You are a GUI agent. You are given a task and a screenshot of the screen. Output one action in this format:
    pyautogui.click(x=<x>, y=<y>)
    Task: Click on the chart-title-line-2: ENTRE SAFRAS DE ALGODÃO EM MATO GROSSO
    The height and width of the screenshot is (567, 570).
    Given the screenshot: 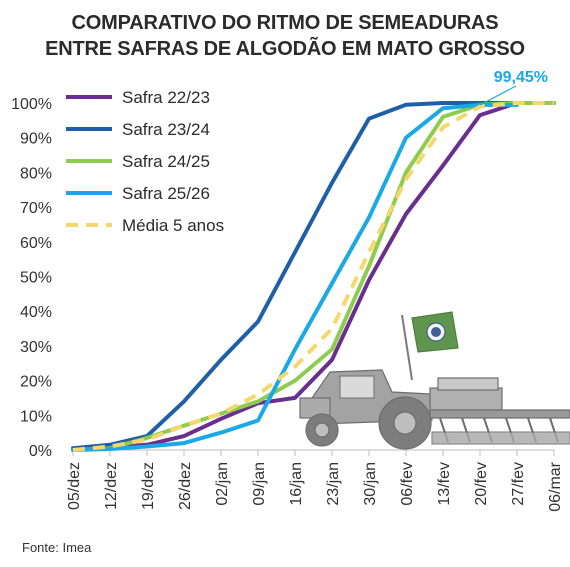 What is the action you would take?
    pyautogui.click(x=285, y=49)
    